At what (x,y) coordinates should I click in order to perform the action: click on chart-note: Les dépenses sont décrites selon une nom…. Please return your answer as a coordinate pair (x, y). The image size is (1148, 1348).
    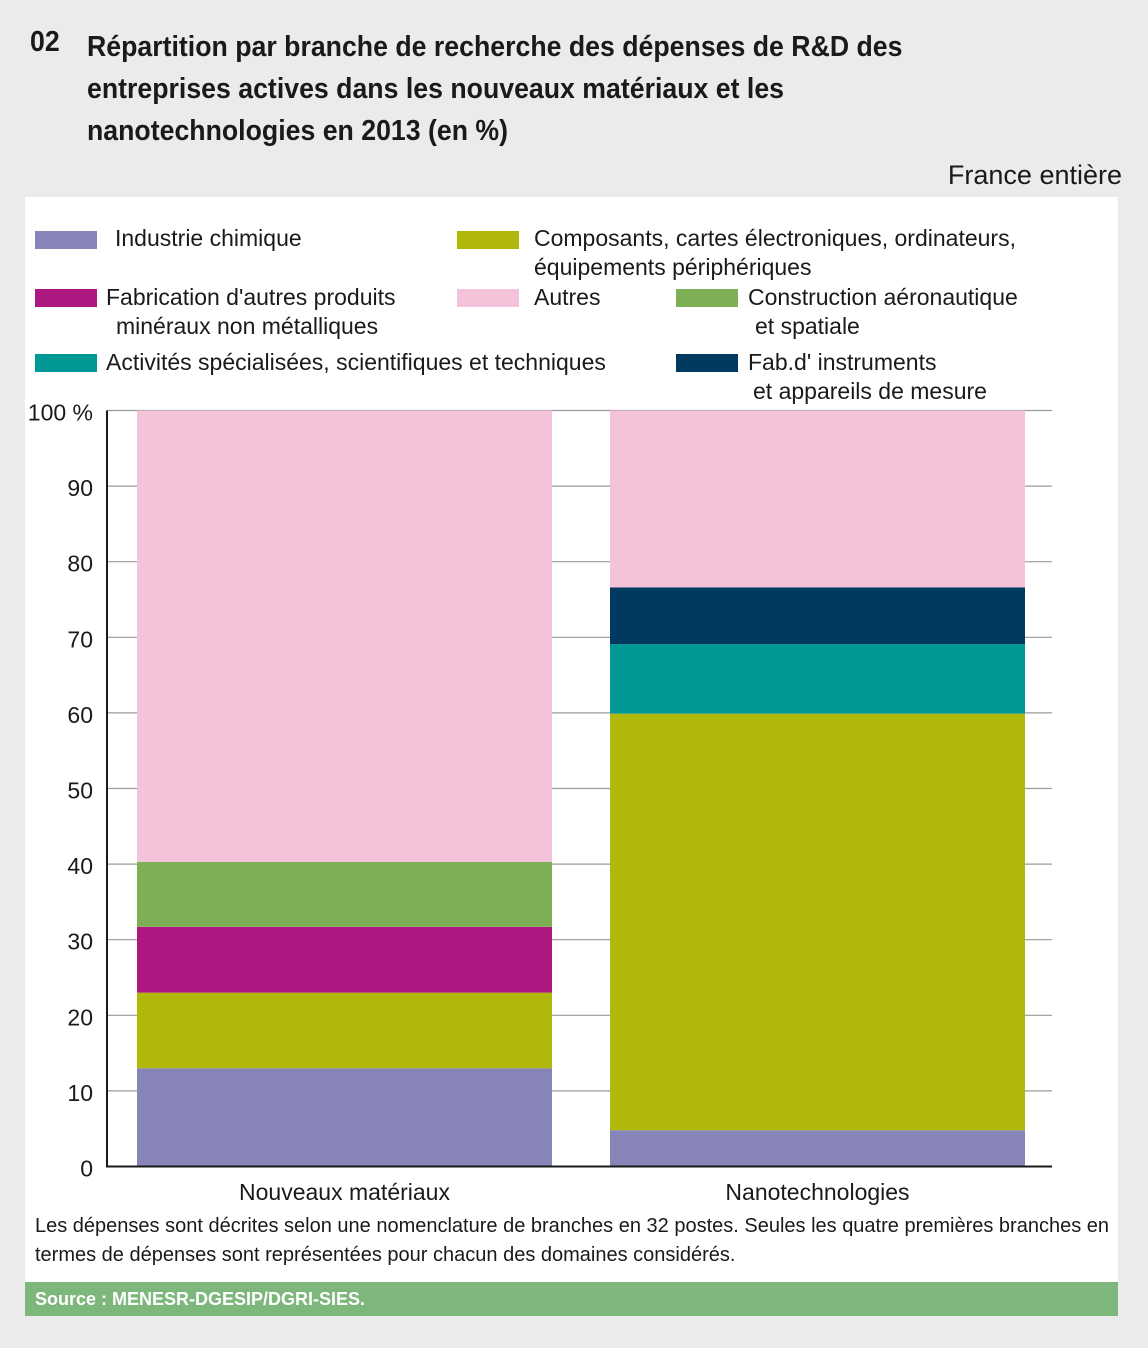
    Looking at the image, I should click on (572, 1240).